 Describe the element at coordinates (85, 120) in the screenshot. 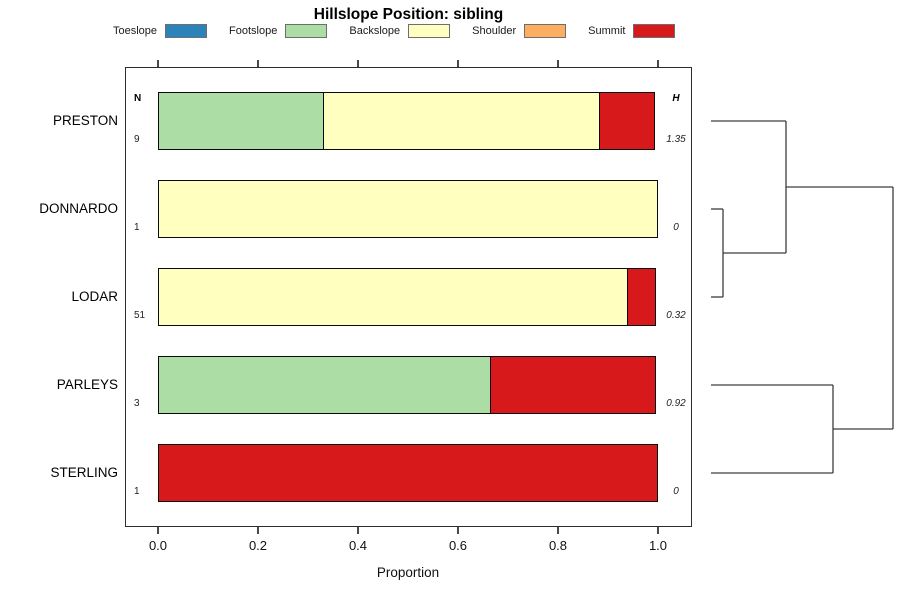

I see `row-label: PRESTON` at that location.